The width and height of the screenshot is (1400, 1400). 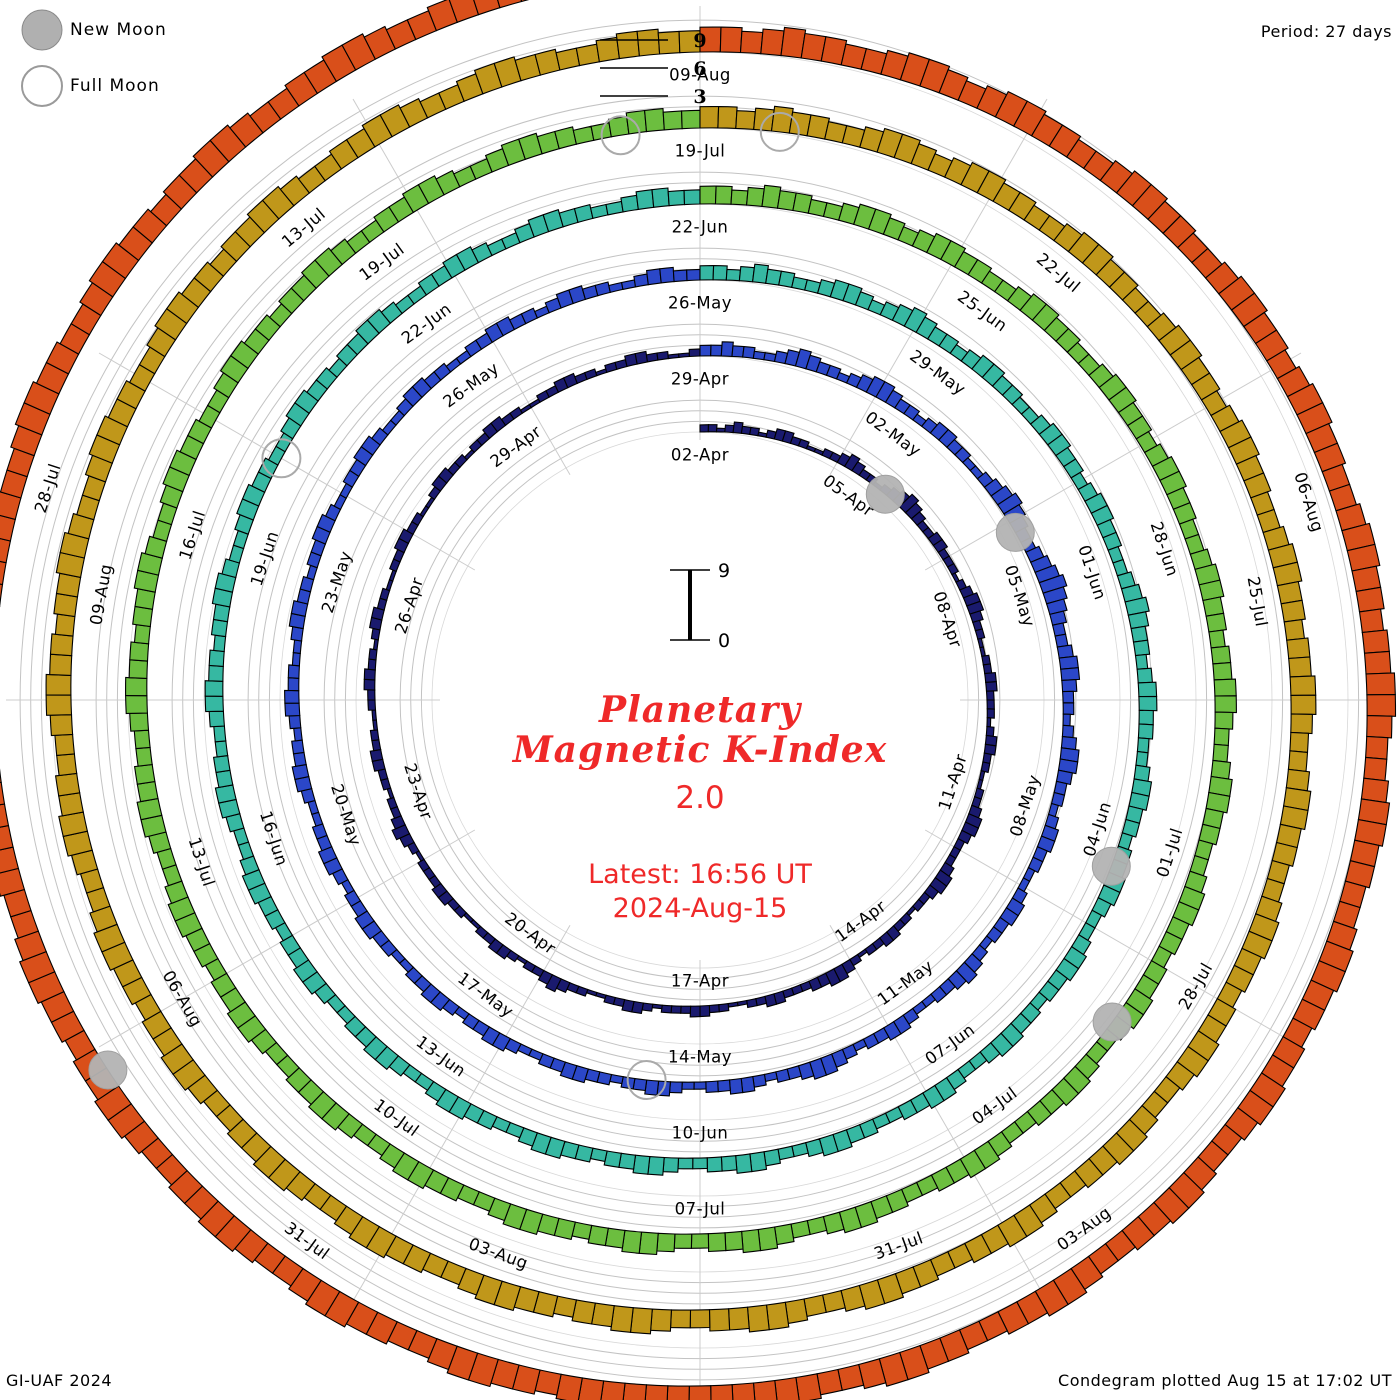 I want to click on credit-label: GI-UAF 2024, so click(x=59, y=1380).